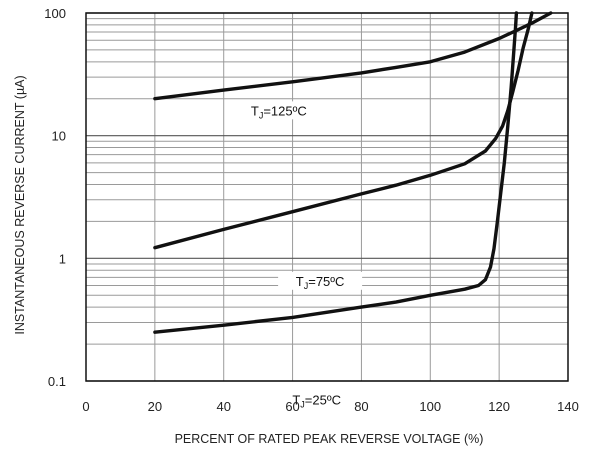 This screenshot has height=452, width=592. What do you see at coordinates (155, 406) in the screenshot?
I see `x-tick-label: 20` at bounding box center [155, 406].